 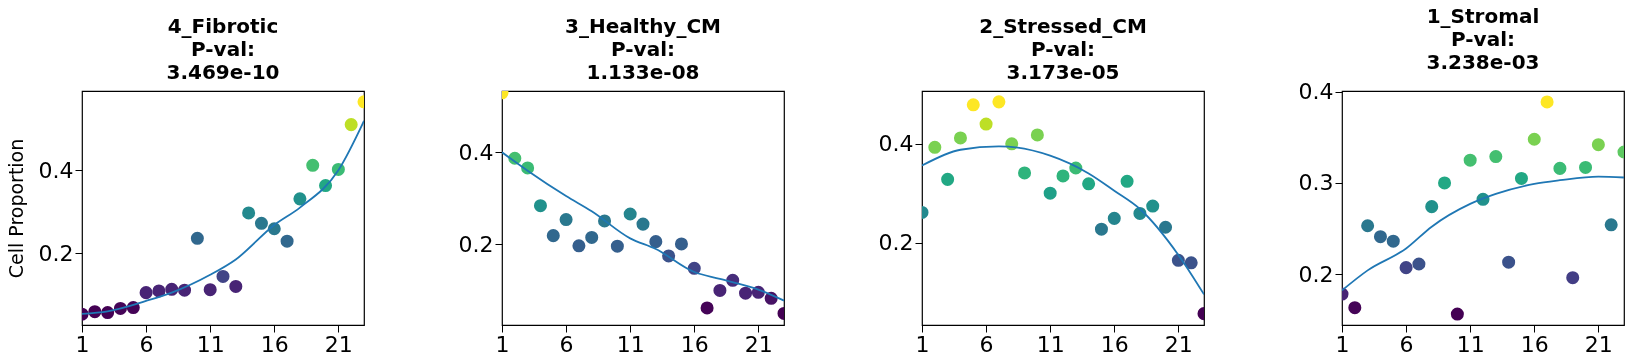 I want to click on chart-title: 4_Fibrotic P-val: 3.469e-10, so click(x=223, y=49).